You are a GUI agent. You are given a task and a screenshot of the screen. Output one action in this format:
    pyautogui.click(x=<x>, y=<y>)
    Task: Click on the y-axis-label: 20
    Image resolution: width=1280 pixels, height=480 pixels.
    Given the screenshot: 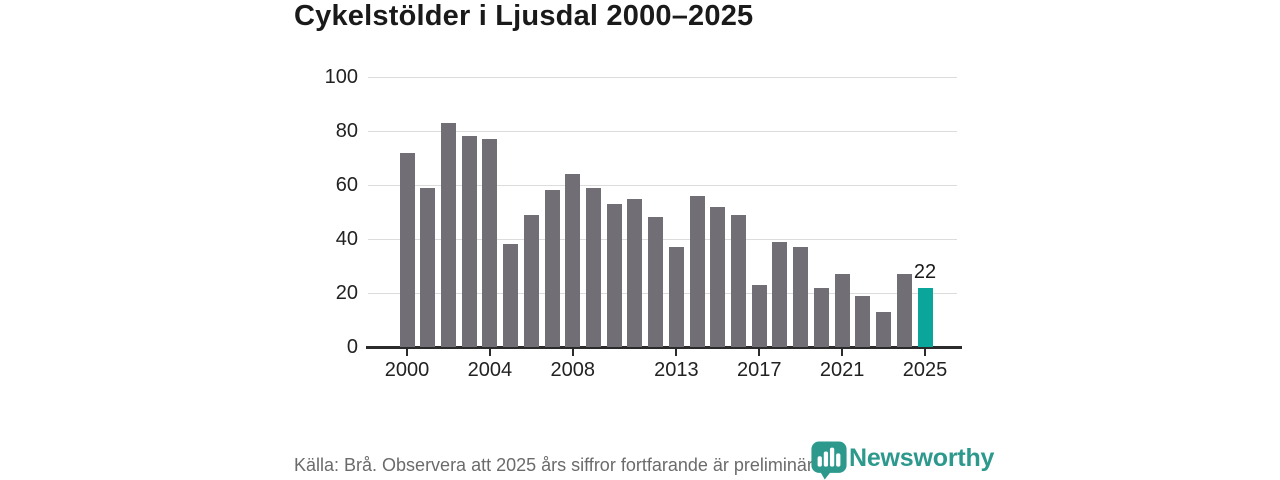 What is the action you would take?
    pyautogui.click(x=346, y=293)
    